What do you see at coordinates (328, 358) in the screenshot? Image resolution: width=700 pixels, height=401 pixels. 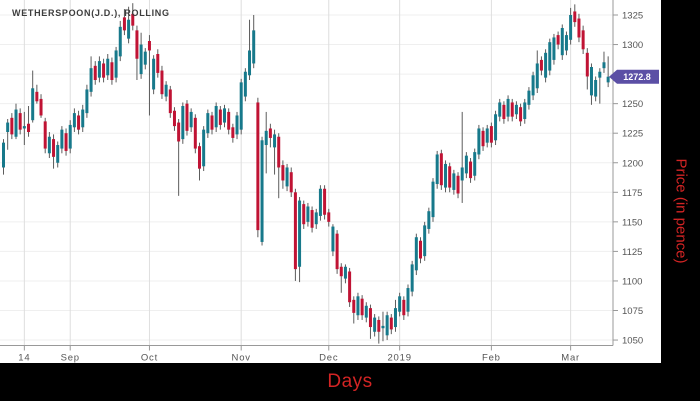 I see `x-tick-label: Dec` at bounding box center [328, 358].